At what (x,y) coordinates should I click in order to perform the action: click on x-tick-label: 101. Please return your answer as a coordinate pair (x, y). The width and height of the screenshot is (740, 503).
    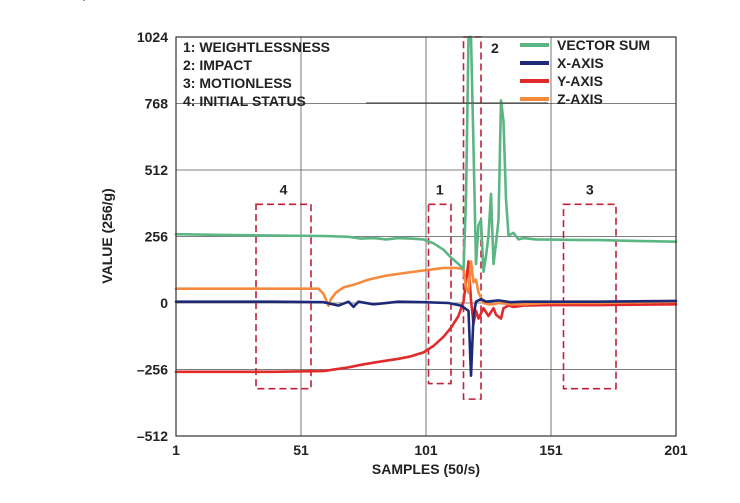
    Looking at the image, I should click on (426, 450).